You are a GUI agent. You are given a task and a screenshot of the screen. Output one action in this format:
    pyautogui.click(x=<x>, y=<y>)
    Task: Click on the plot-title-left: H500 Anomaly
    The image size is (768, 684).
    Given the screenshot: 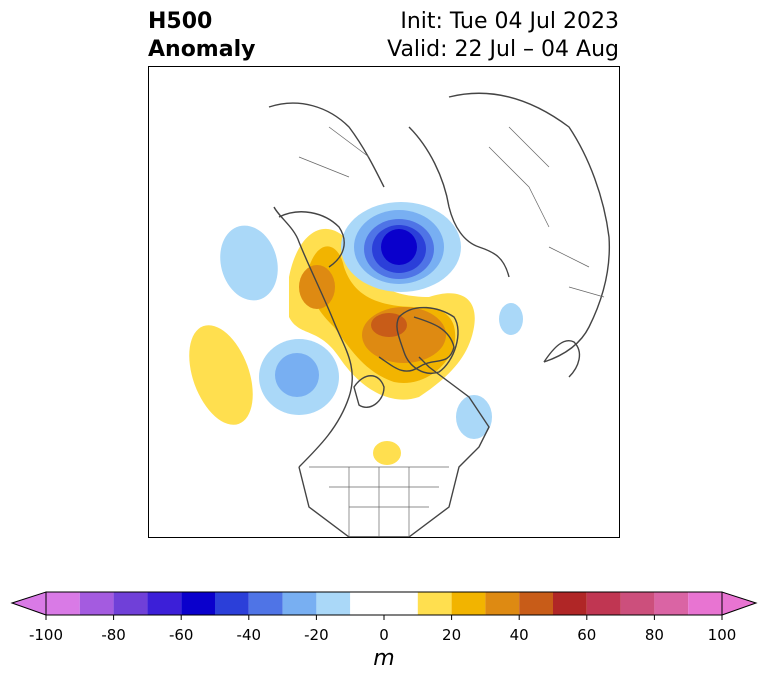 What is the action you would take?
    pyautogui.click(x=201, y=36)
    